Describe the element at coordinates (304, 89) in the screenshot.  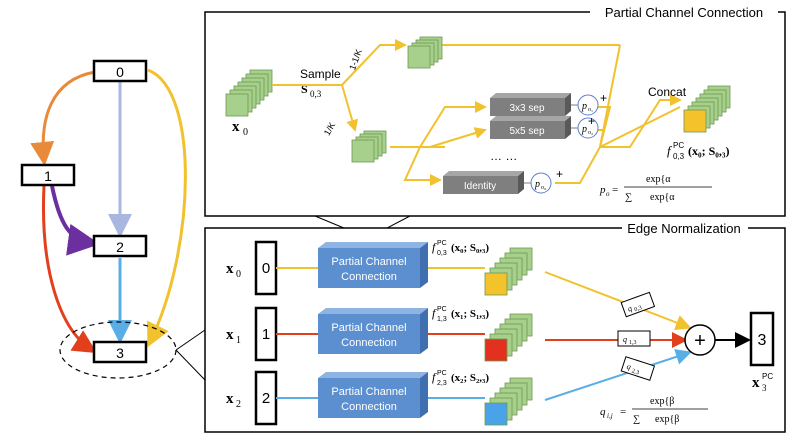
I see `sample-math: S` at that location.